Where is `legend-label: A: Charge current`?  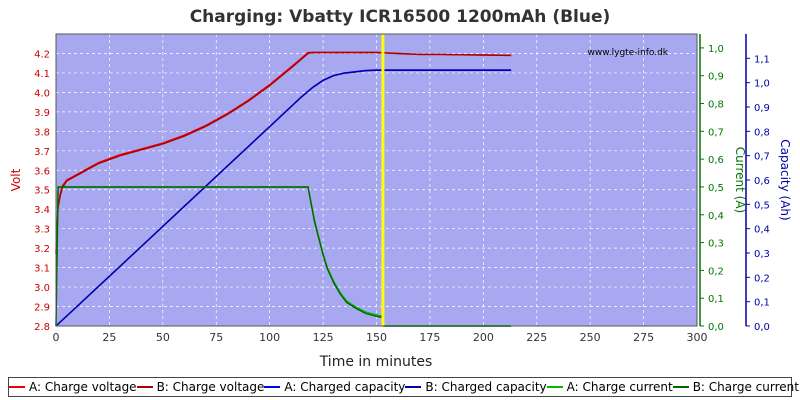 legend-label: A: Charge current is located at coordinates (619, 387).